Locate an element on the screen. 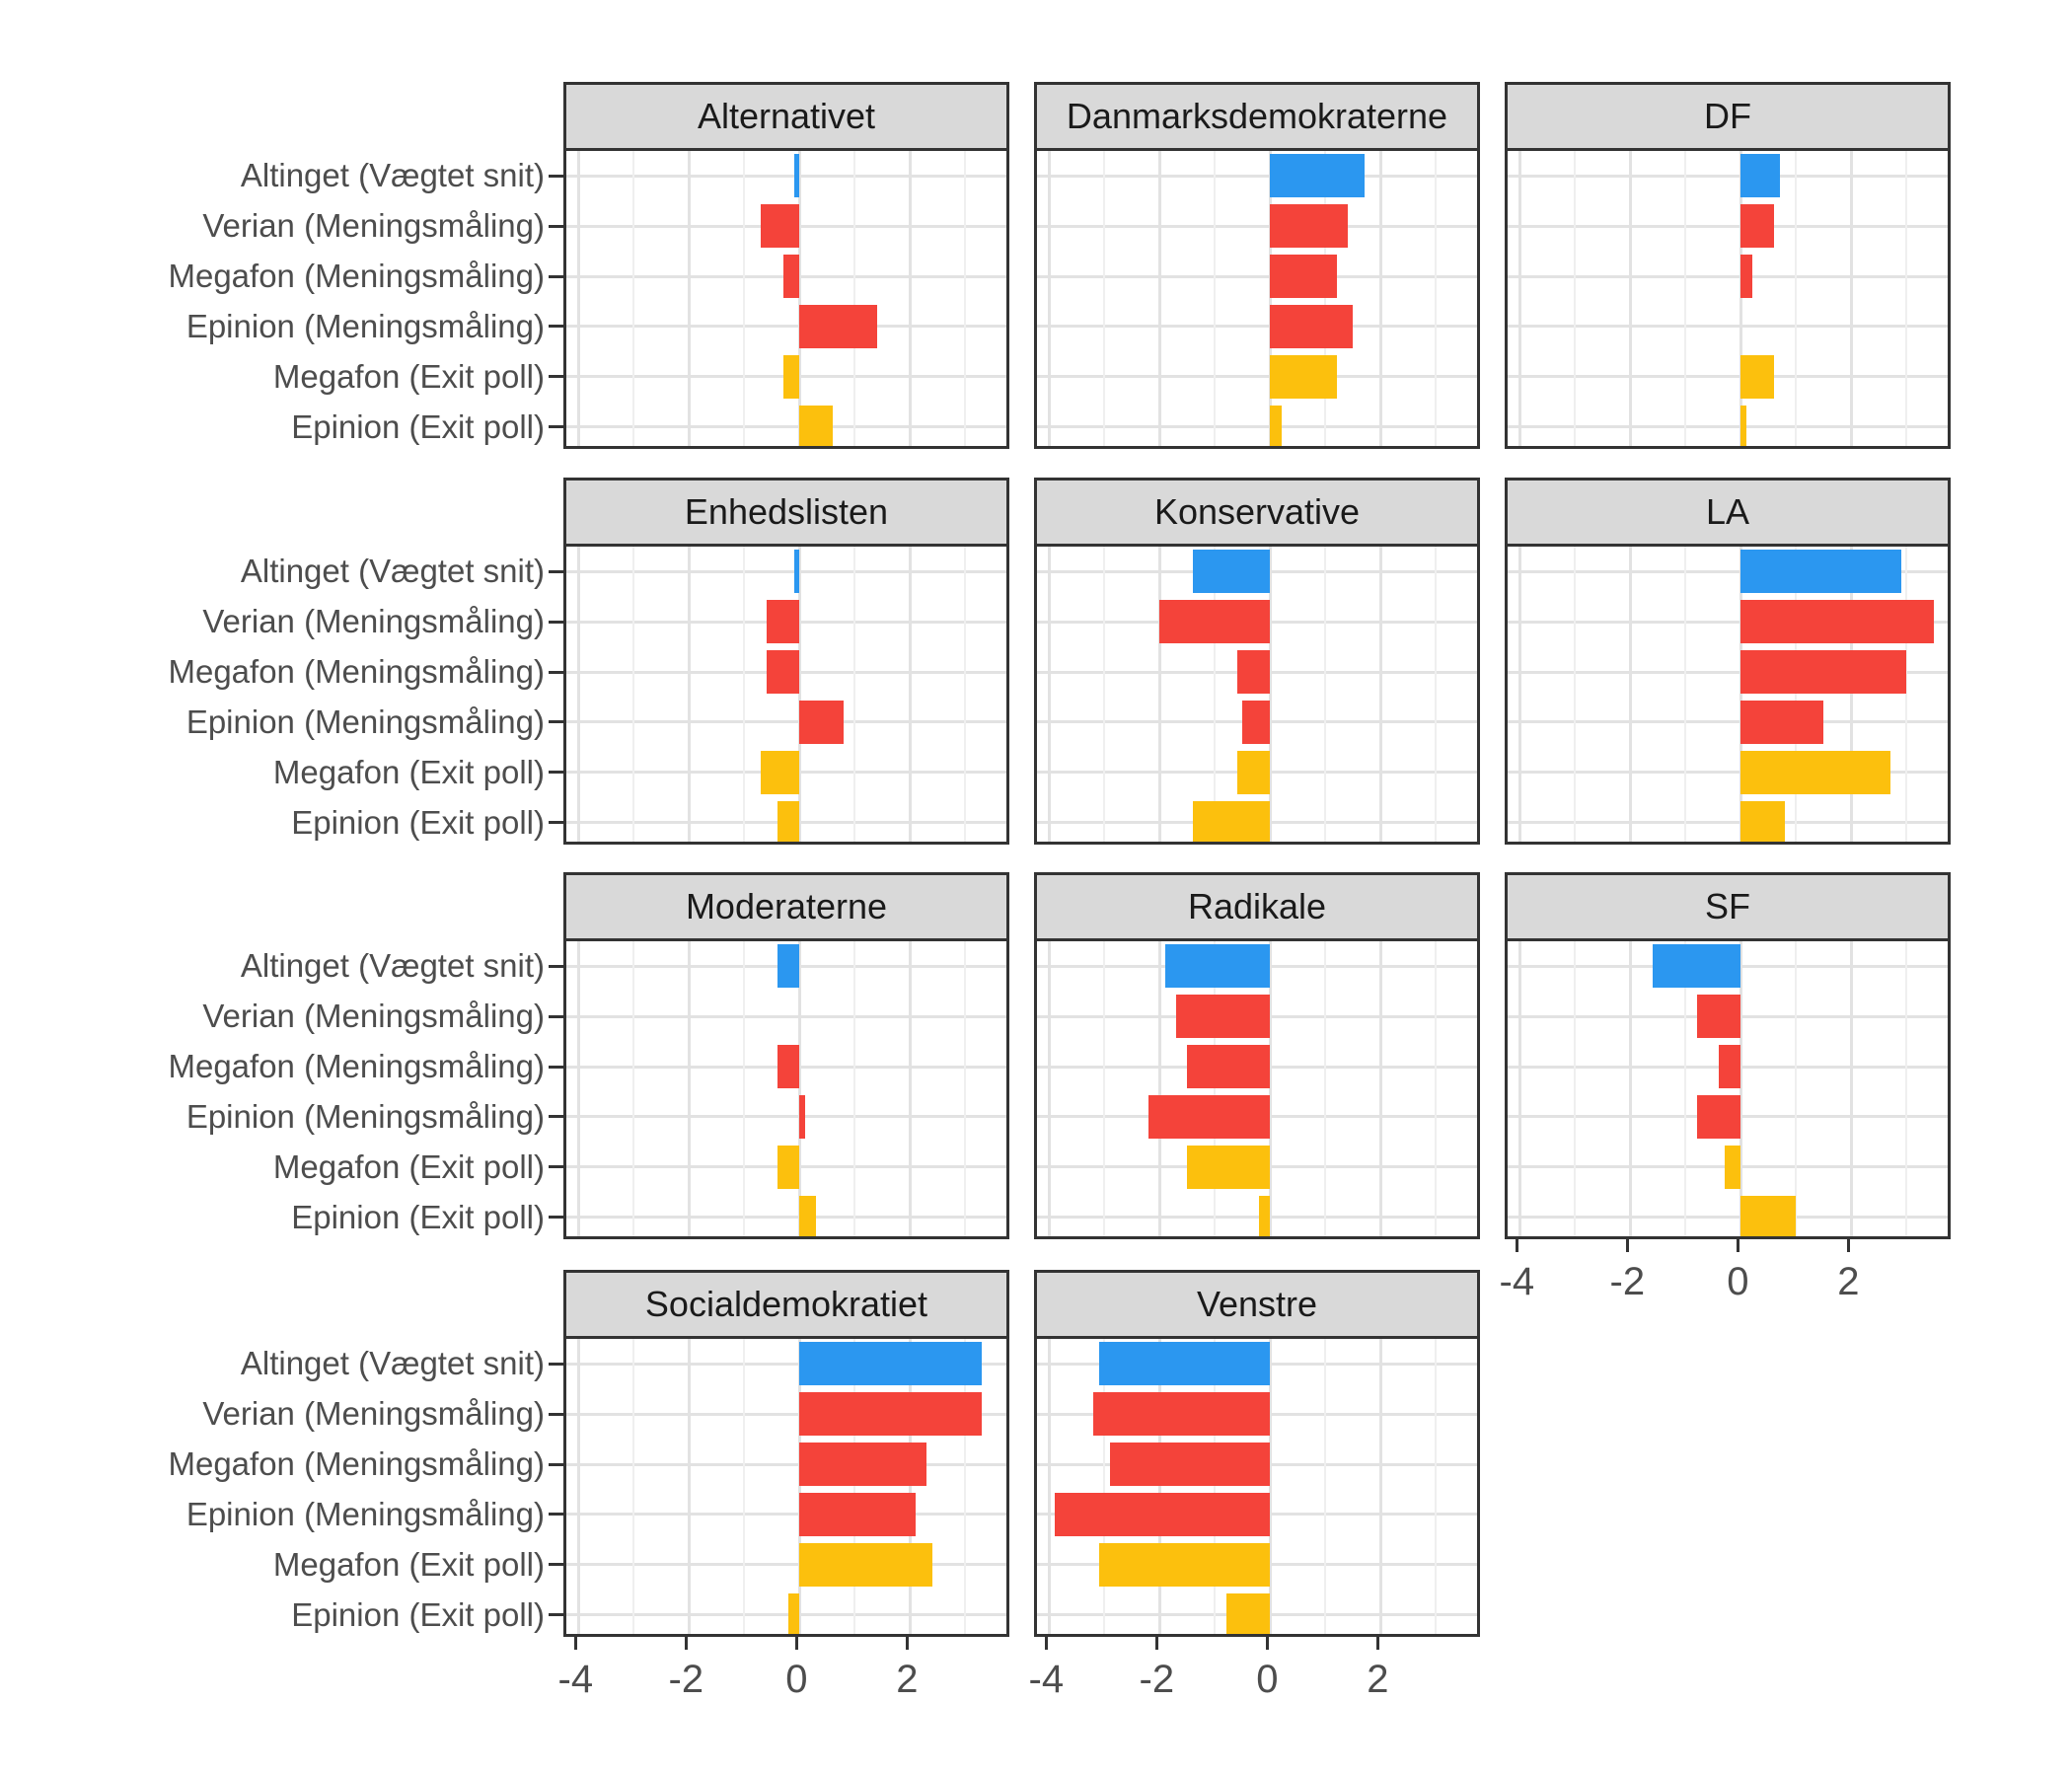 The image size is (2072, 1776). bar-Venstre-Epinion (Exit poll) is located at coordinates (1248, 1613).